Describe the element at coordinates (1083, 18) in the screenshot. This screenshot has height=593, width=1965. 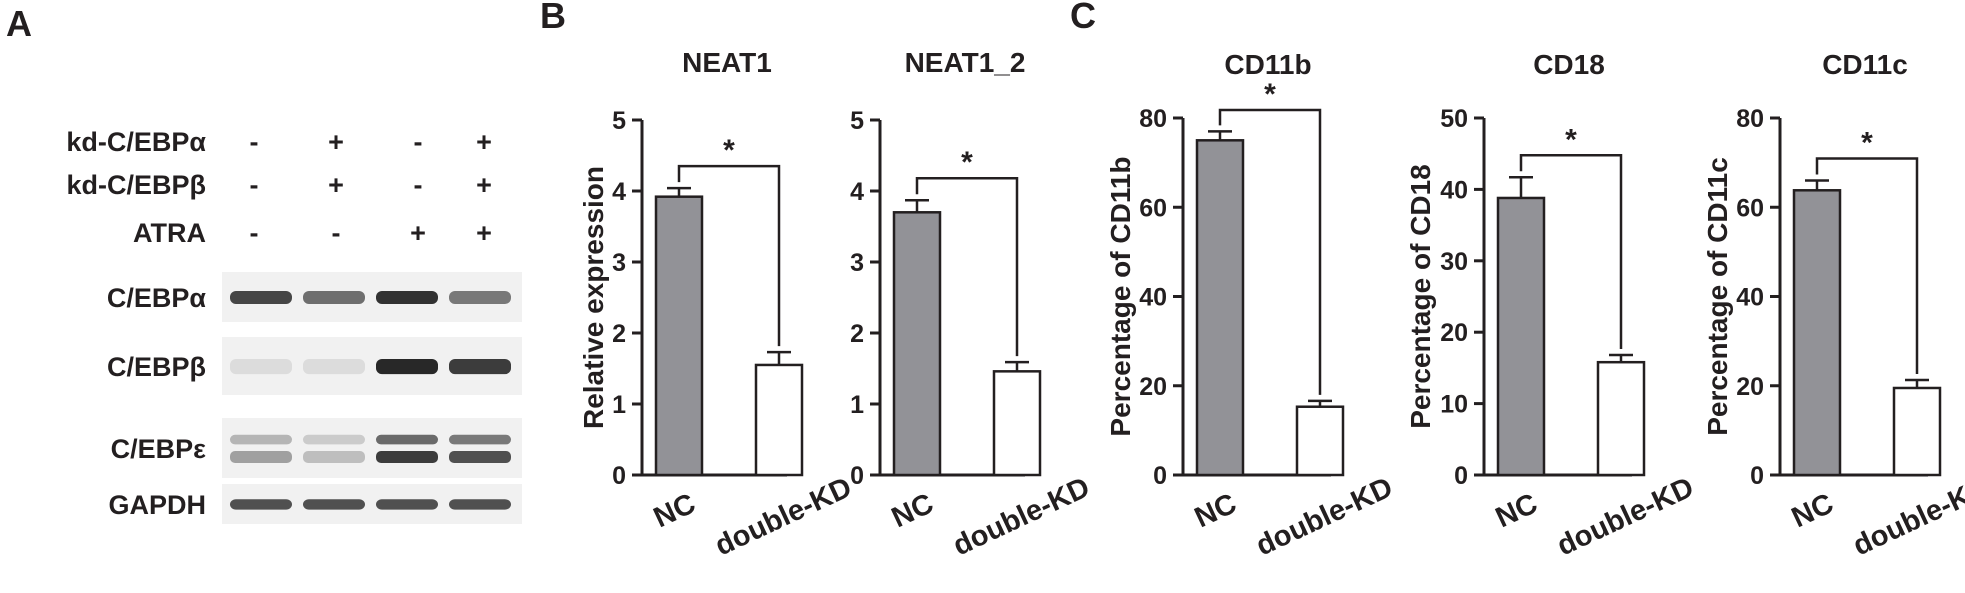
I see `panel-label-c: C` at that location.